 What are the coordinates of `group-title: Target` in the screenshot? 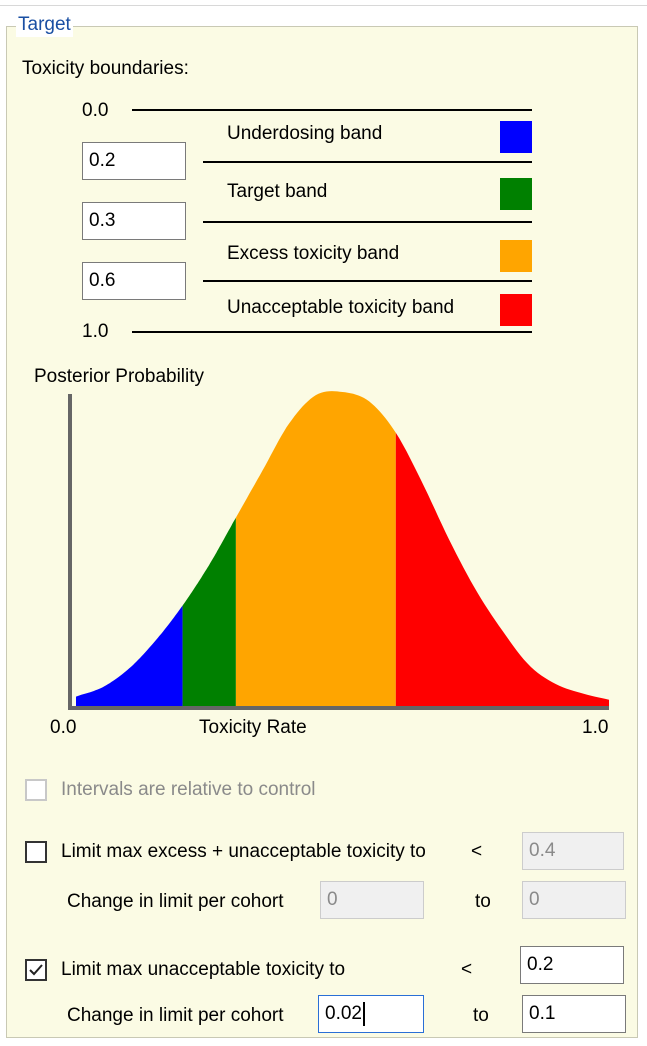 It's located at (44, 25).